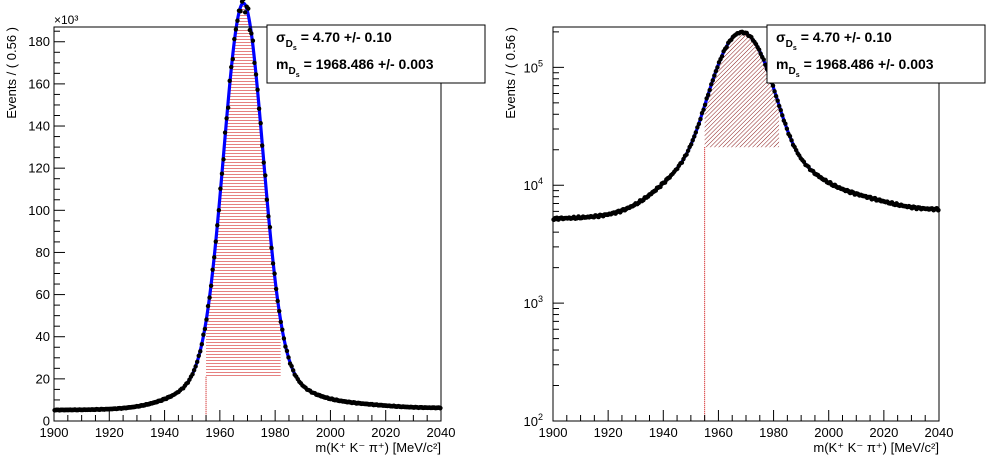 The image size is (998, 474). I want to click on y-tick-label: 103, so click(533, 302).